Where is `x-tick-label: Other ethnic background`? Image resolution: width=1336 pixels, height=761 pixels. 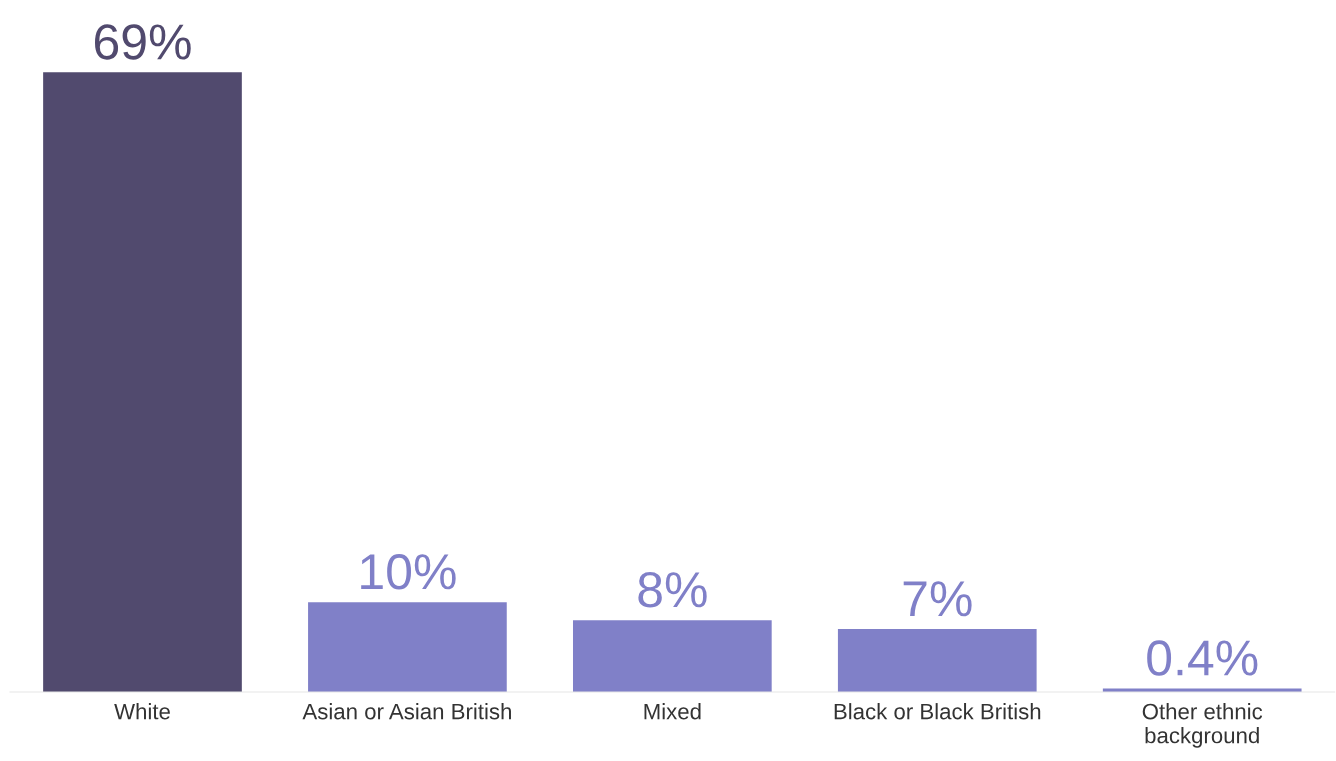 x-tick-label: Other ethnic background is located at coordinates (1202, 725).